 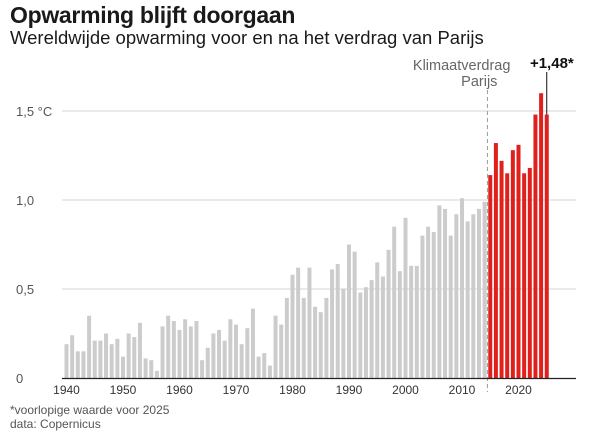 What do you see at coordinates (439, 291) in the screenshot?
I see `bar-2006` at bounding box center [439, 291].